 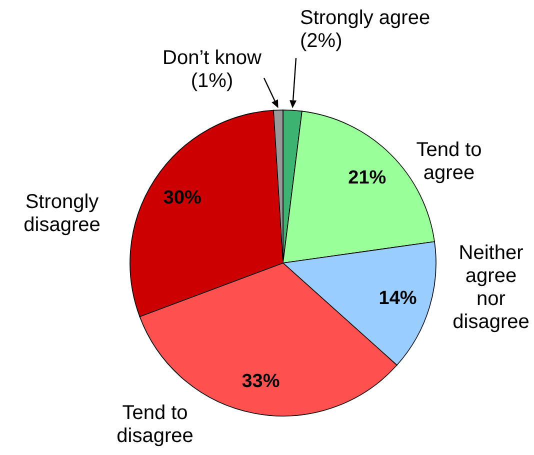 I want to click on slice-label: Neither agree nor disagree, so click(x=491, y=287).